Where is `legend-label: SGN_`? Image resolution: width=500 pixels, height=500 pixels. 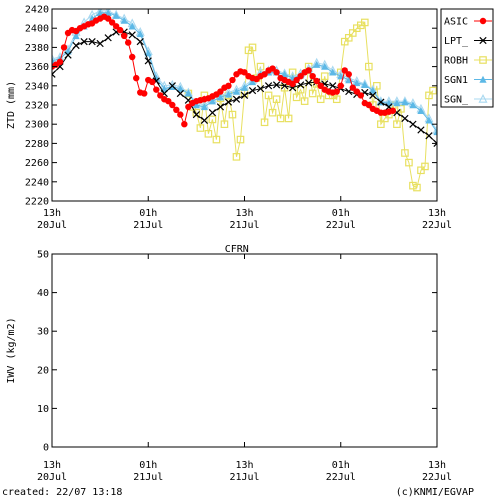 legend-label: SGN_ is located at coordinates (456, 100).